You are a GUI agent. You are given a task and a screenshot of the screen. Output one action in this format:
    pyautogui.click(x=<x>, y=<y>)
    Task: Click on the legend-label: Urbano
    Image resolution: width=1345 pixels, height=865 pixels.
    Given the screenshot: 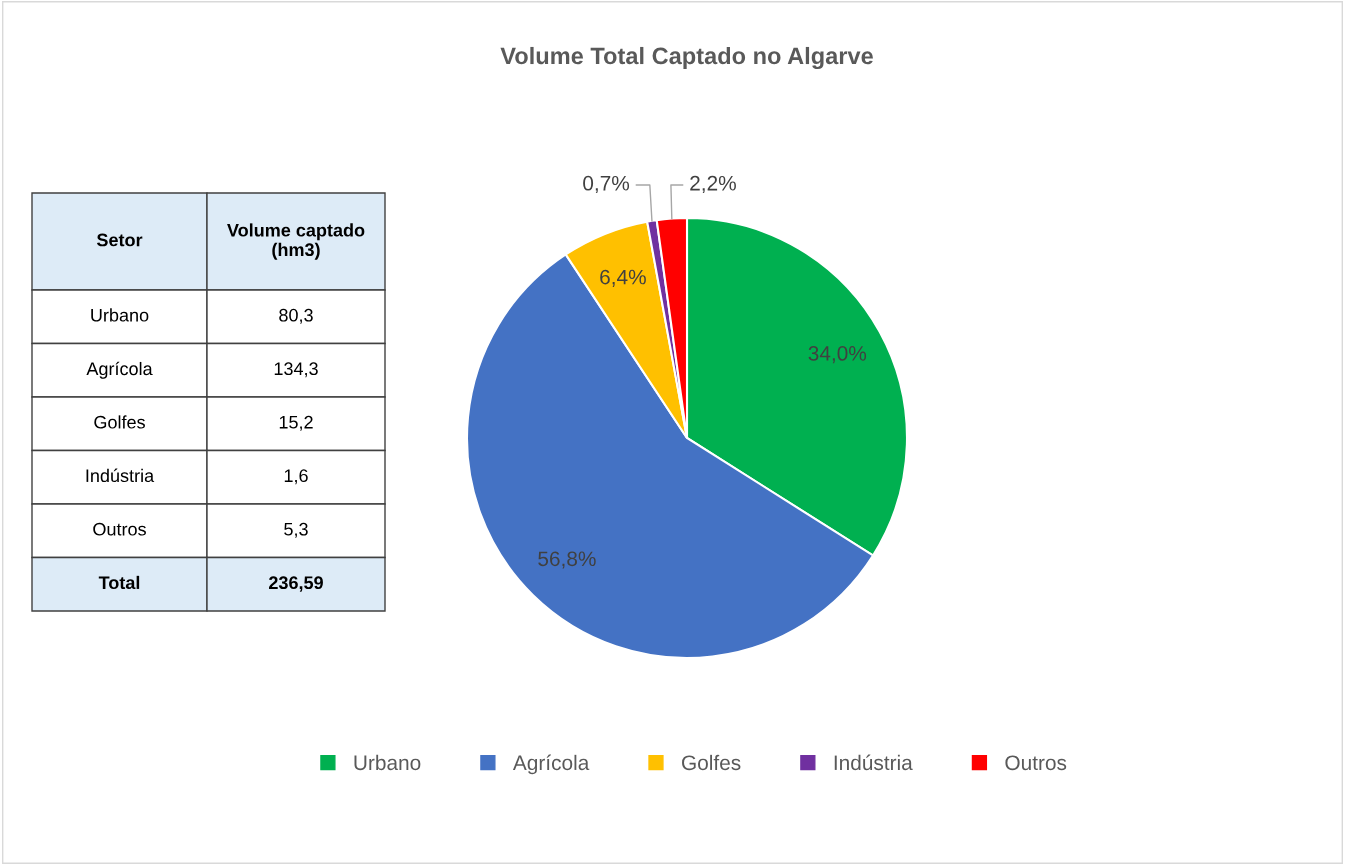 What is the action you would take?
    pyautogui.click(x=387, y=762)
    